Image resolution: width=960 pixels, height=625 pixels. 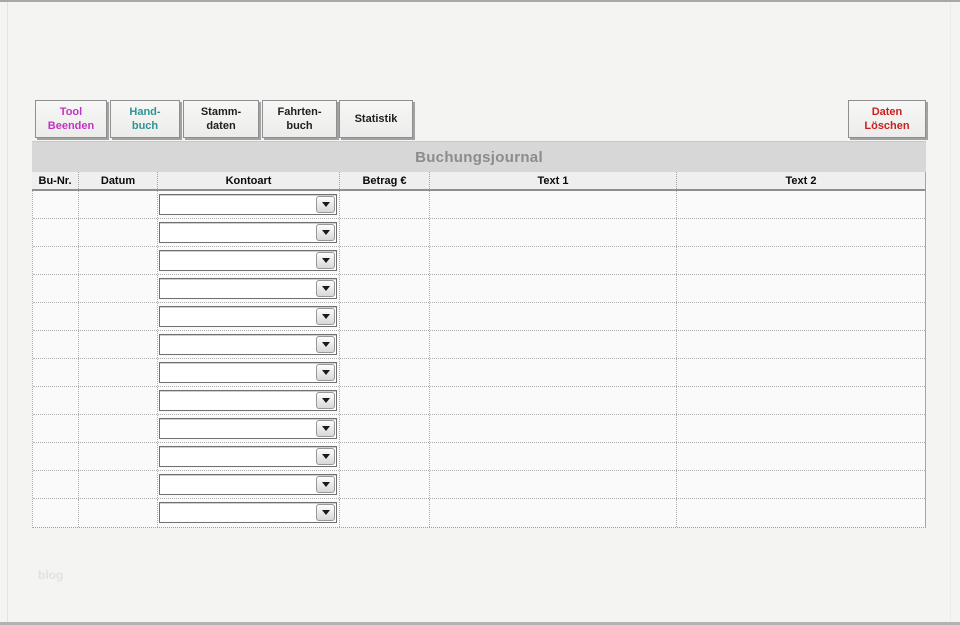 What do you see at coordinates (299, 119) in the screenshot?
I see `fahrtenbuch-button: Fahrten- buch` at bounding box center [299, 119].